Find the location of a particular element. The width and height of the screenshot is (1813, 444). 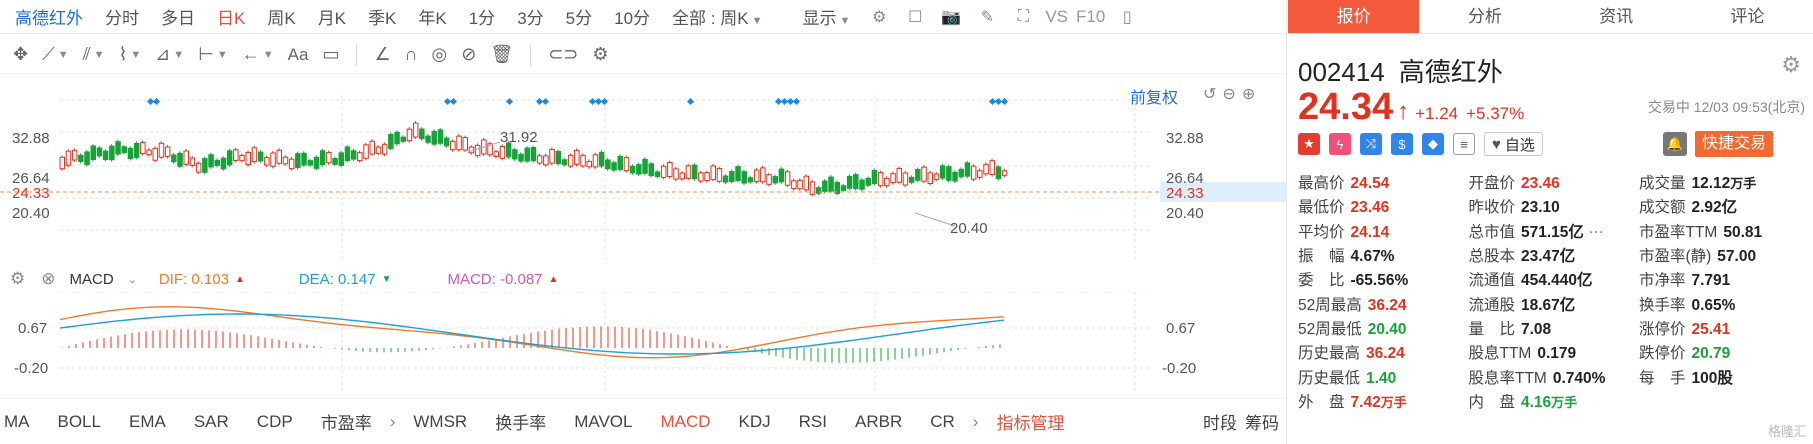

adjust-mode-button: 前复权 is located at coordinates (1154, 98).